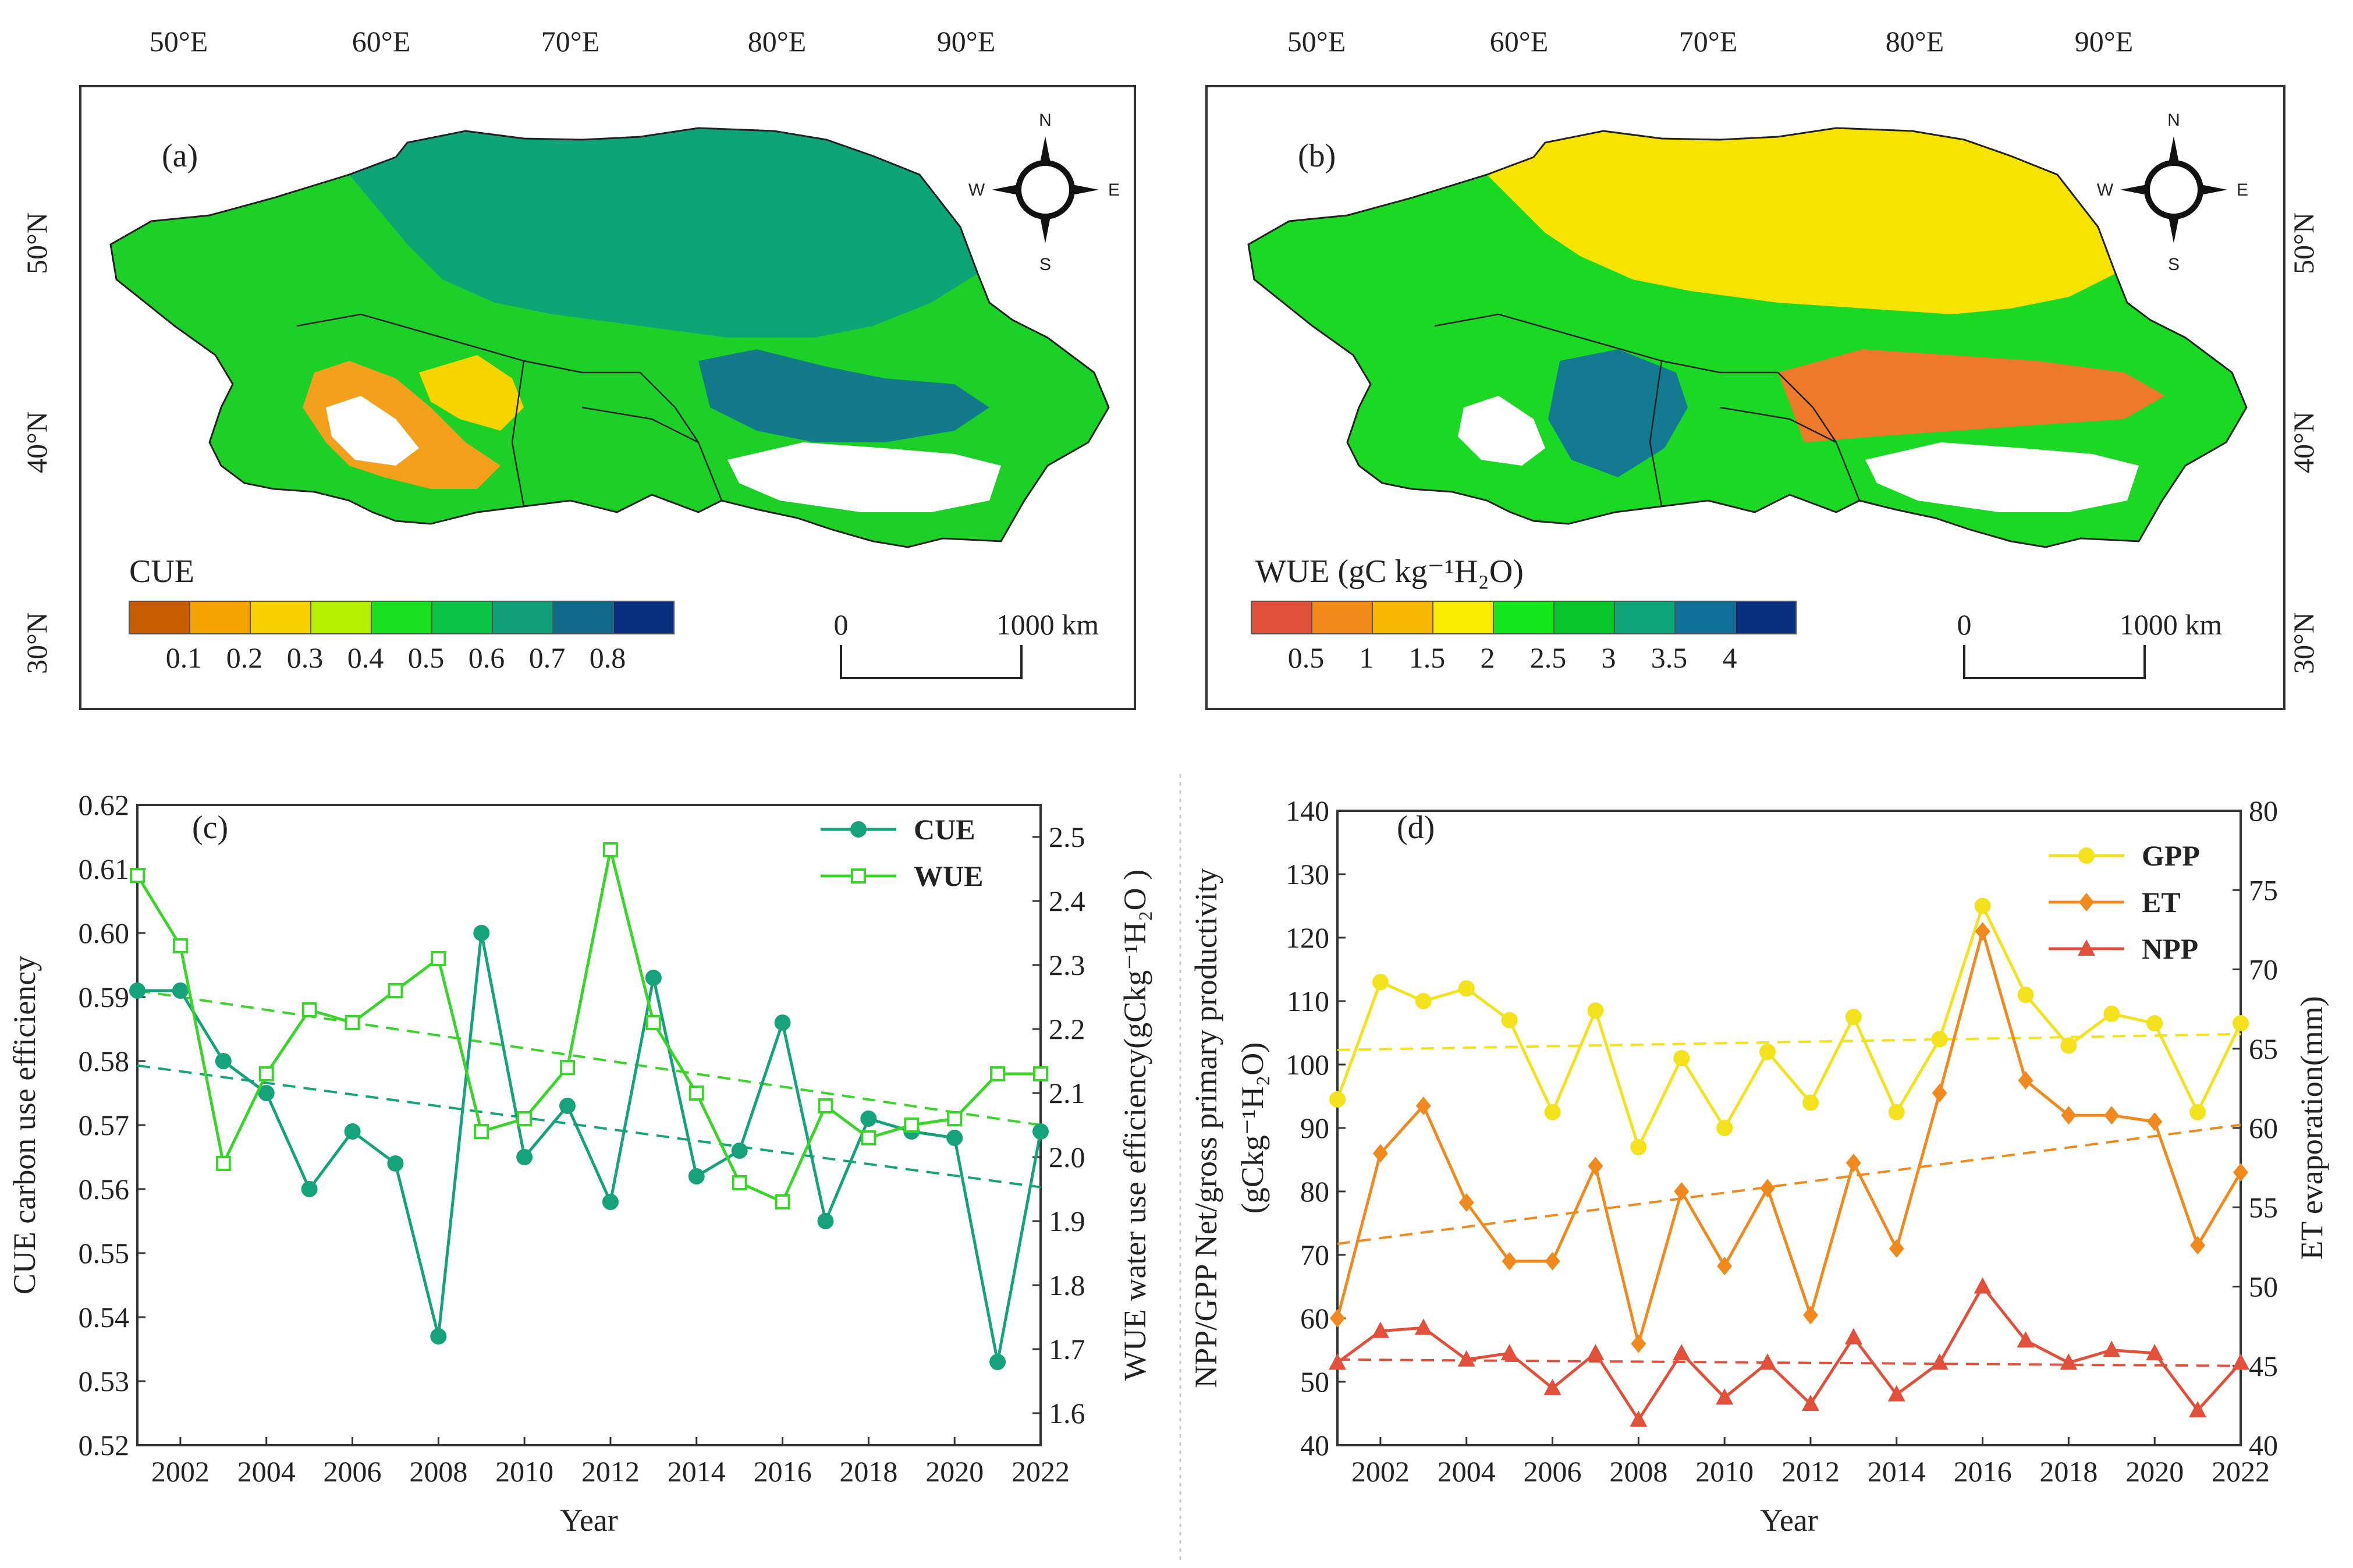 The image size is (2353, 1568). I want to click on y-tick-label-left: 80, so click(1314, 1191).